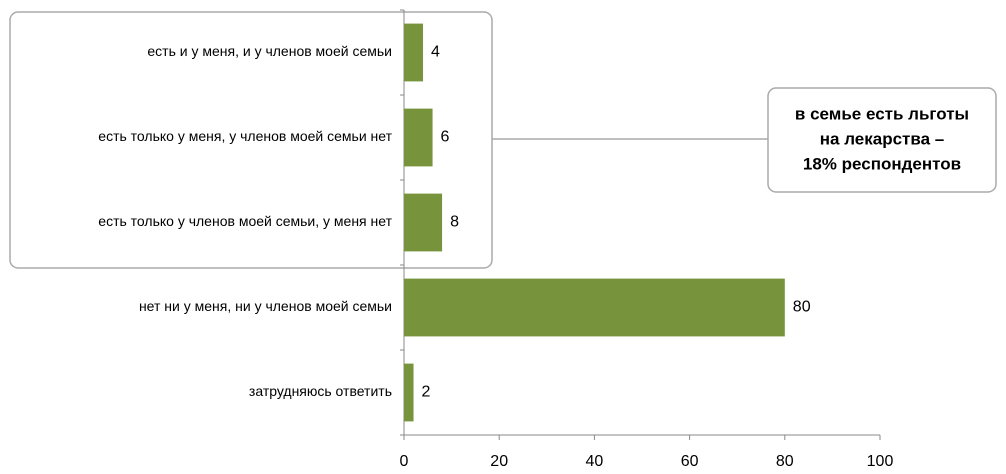 This screenshot has width=1006, height=474. Describe the element at coordinates (435, 52) in the screenshot. I see `value-label: 4` at that location.